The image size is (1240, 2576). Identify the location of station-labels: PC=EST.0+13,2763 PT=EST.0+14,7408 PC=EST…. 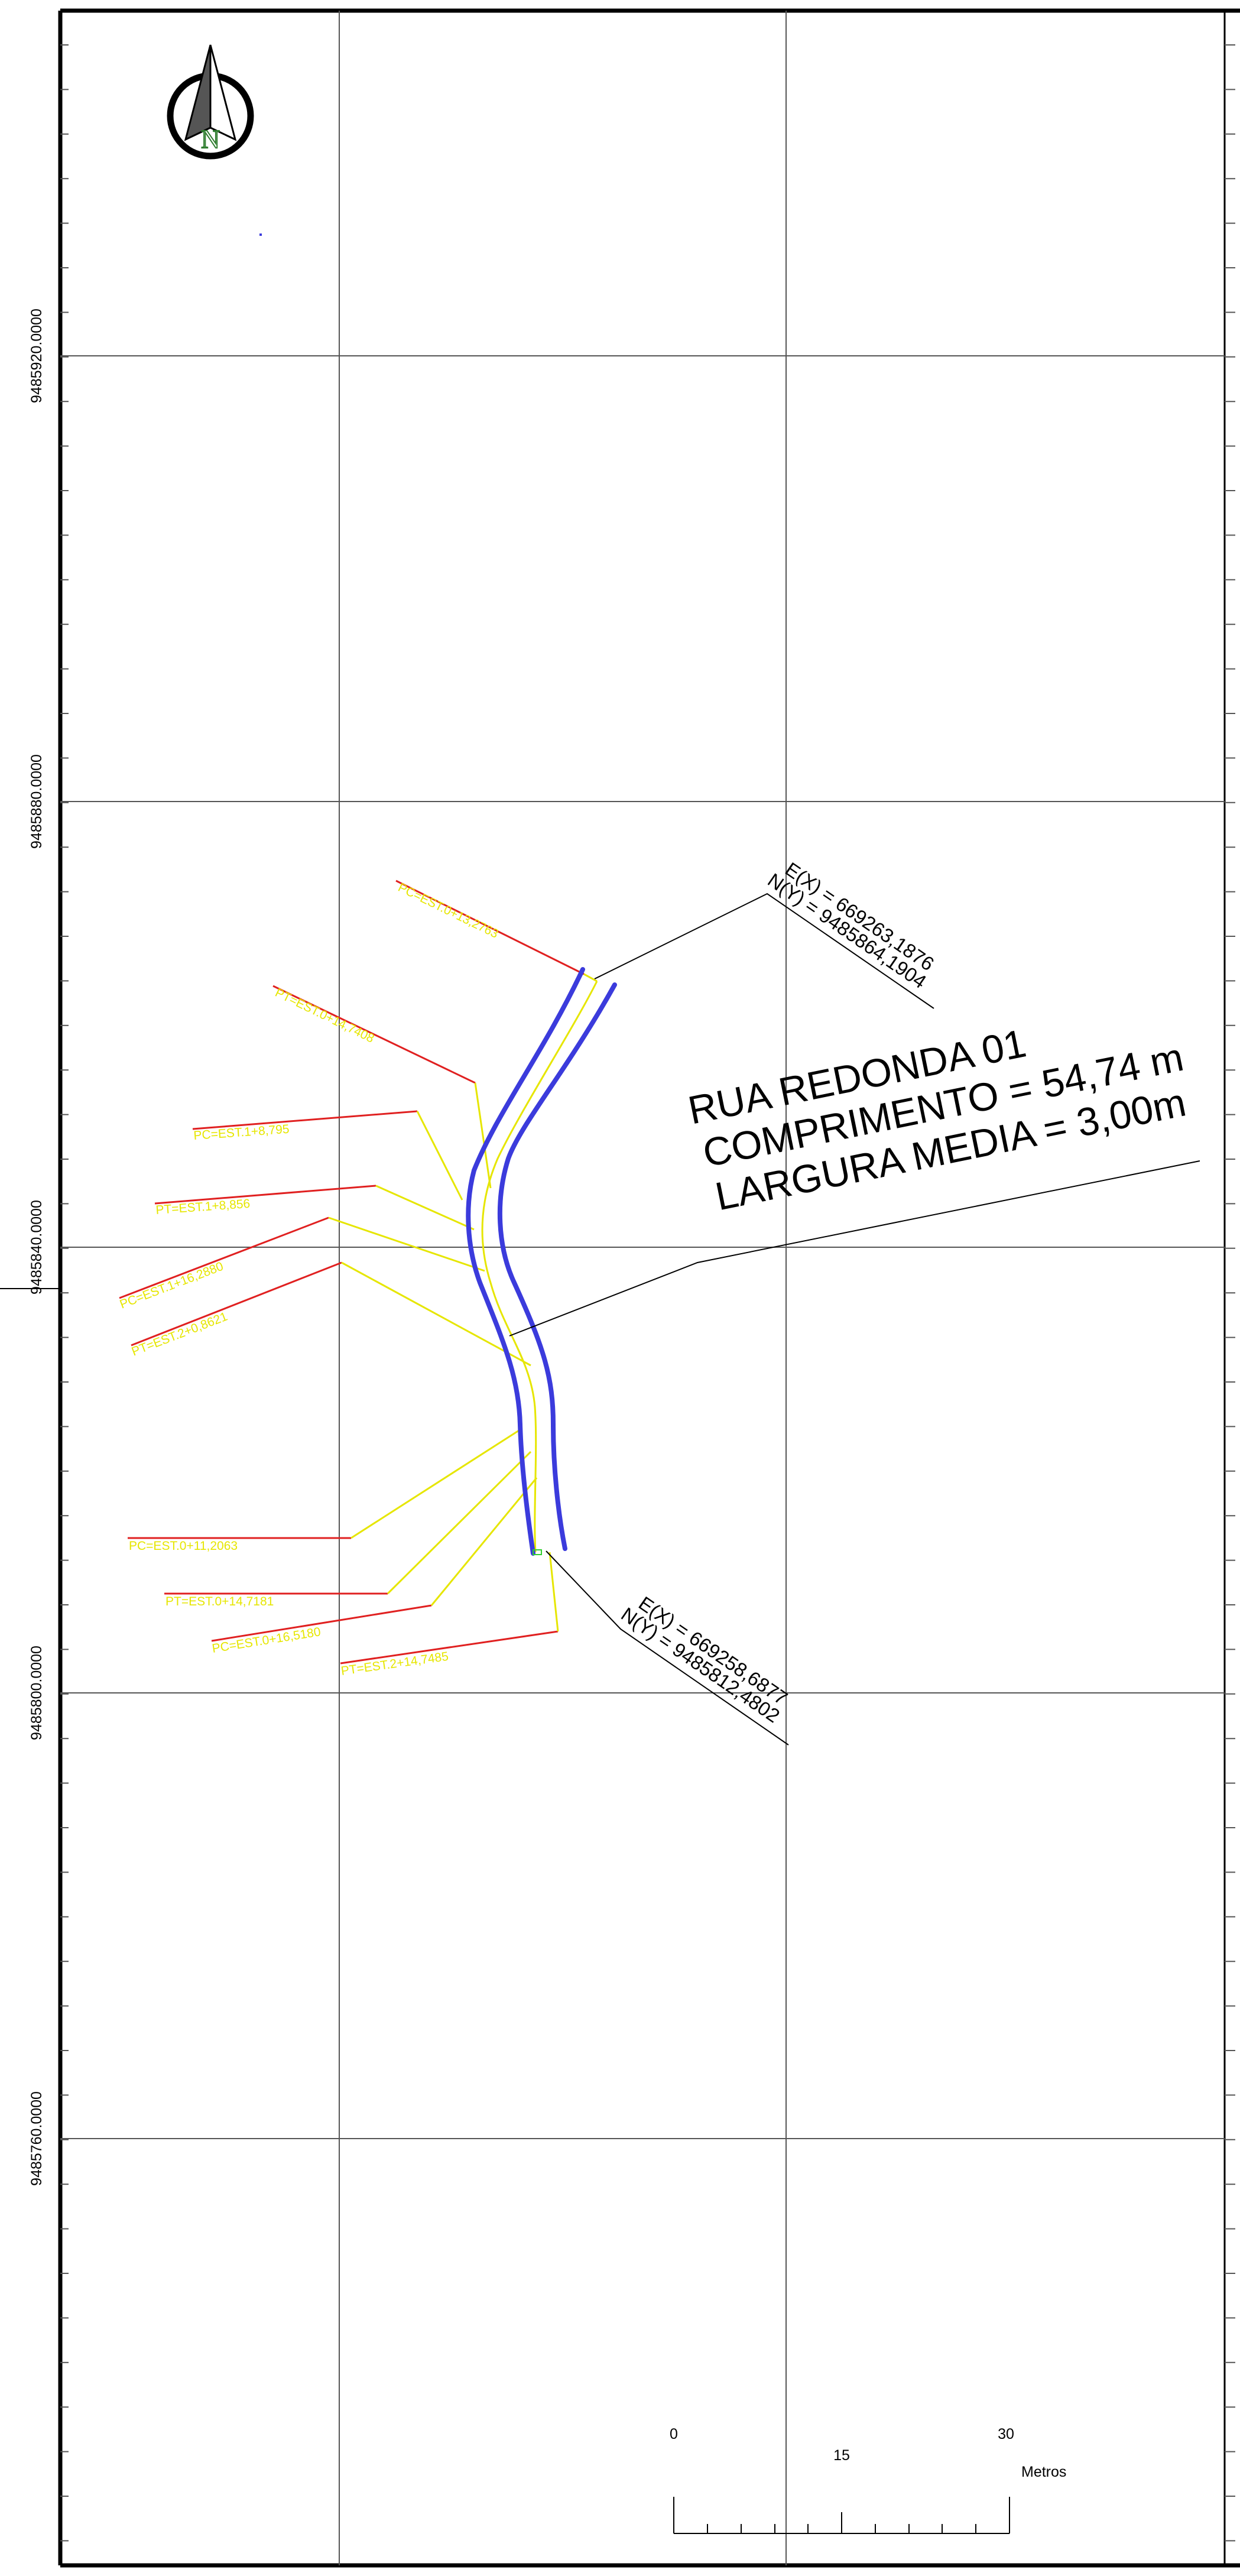
(309, 1279).